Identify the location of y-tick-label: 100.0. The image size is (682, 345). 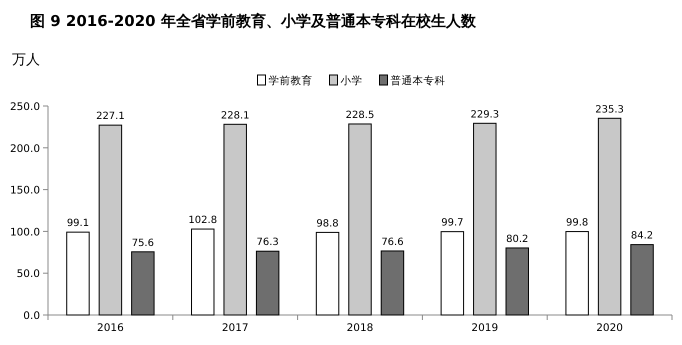
(25, 232).